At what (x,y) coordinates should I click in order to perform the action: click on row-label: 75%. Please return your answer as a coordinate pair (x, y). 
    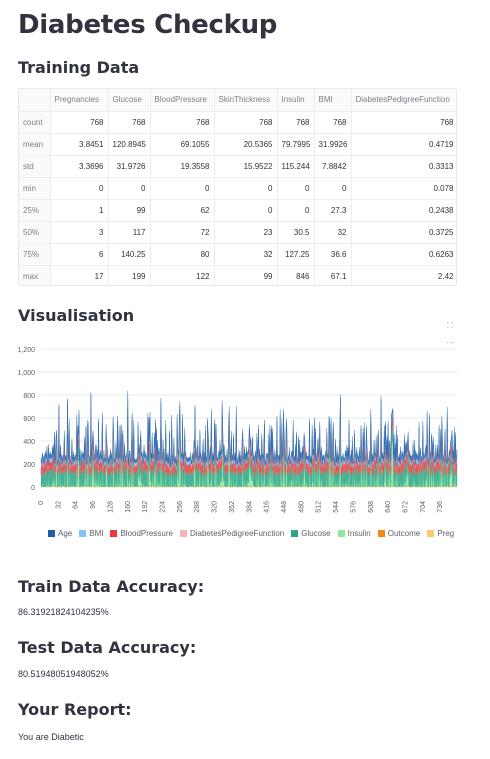
    Looking at the image, I should click on (35, 254).